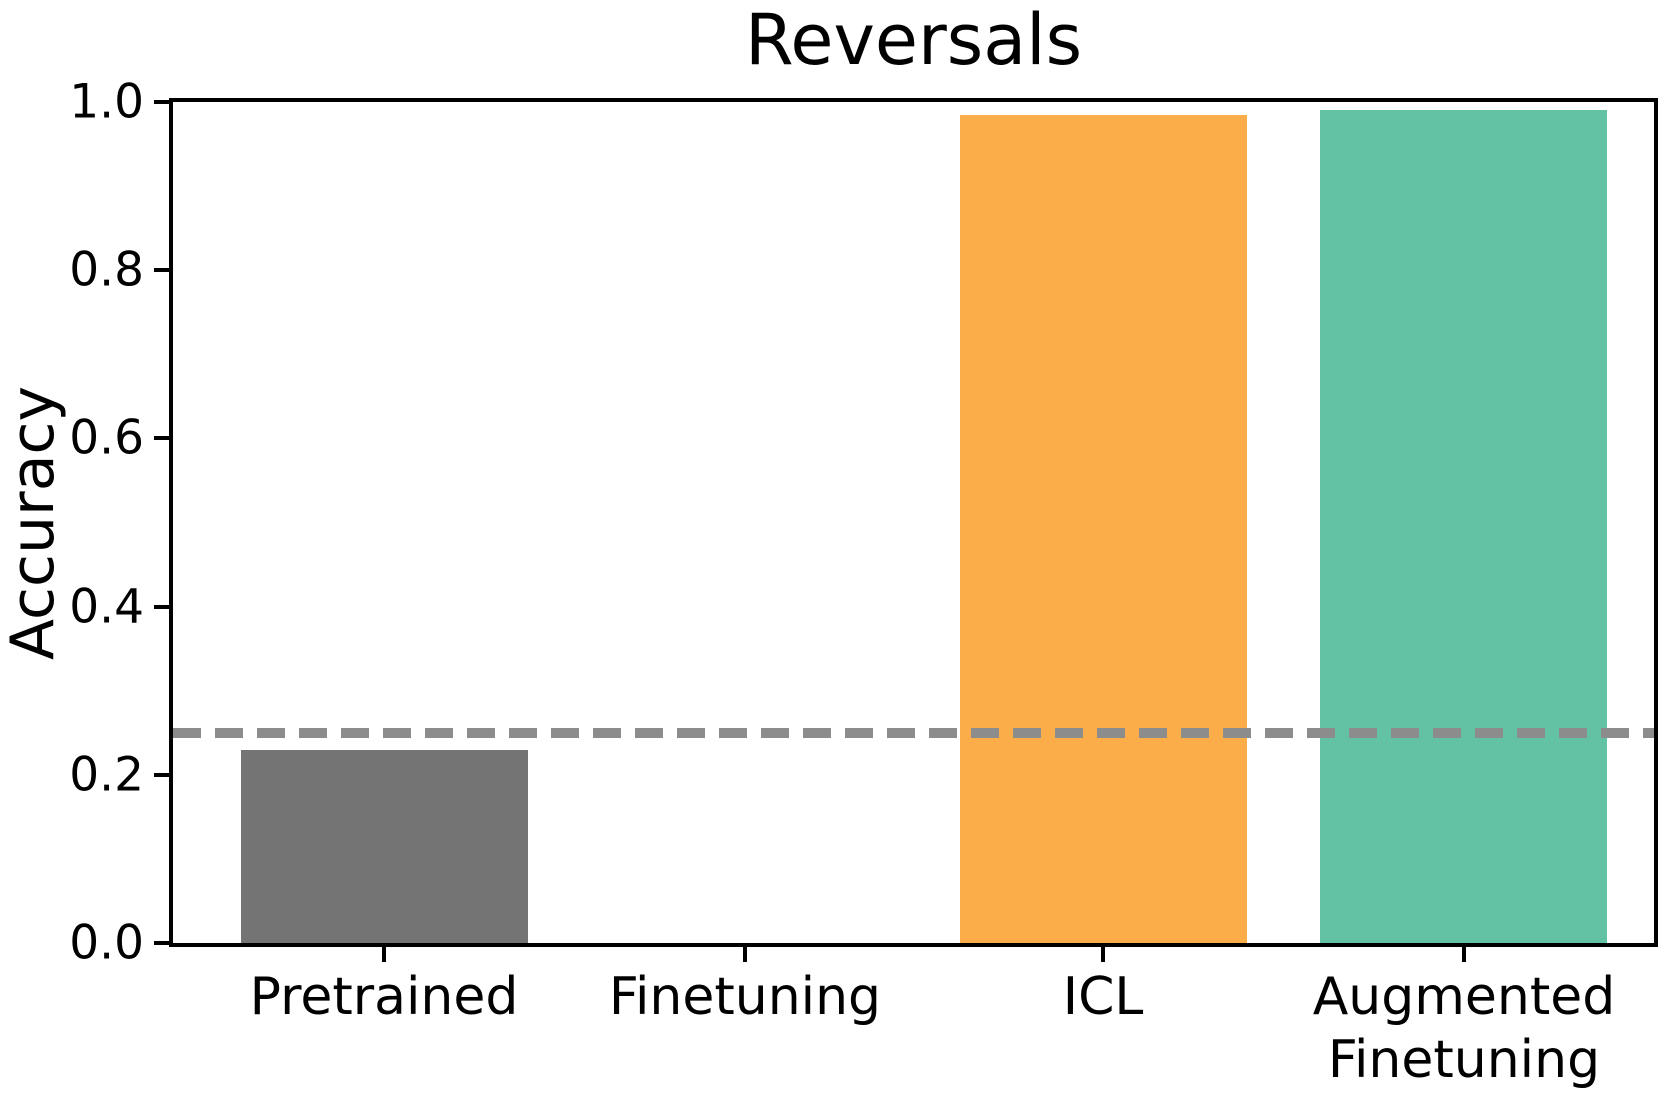 This screenshot has width=1661, height=1113. I want to click on chance-reference-line, so click(913, 732).